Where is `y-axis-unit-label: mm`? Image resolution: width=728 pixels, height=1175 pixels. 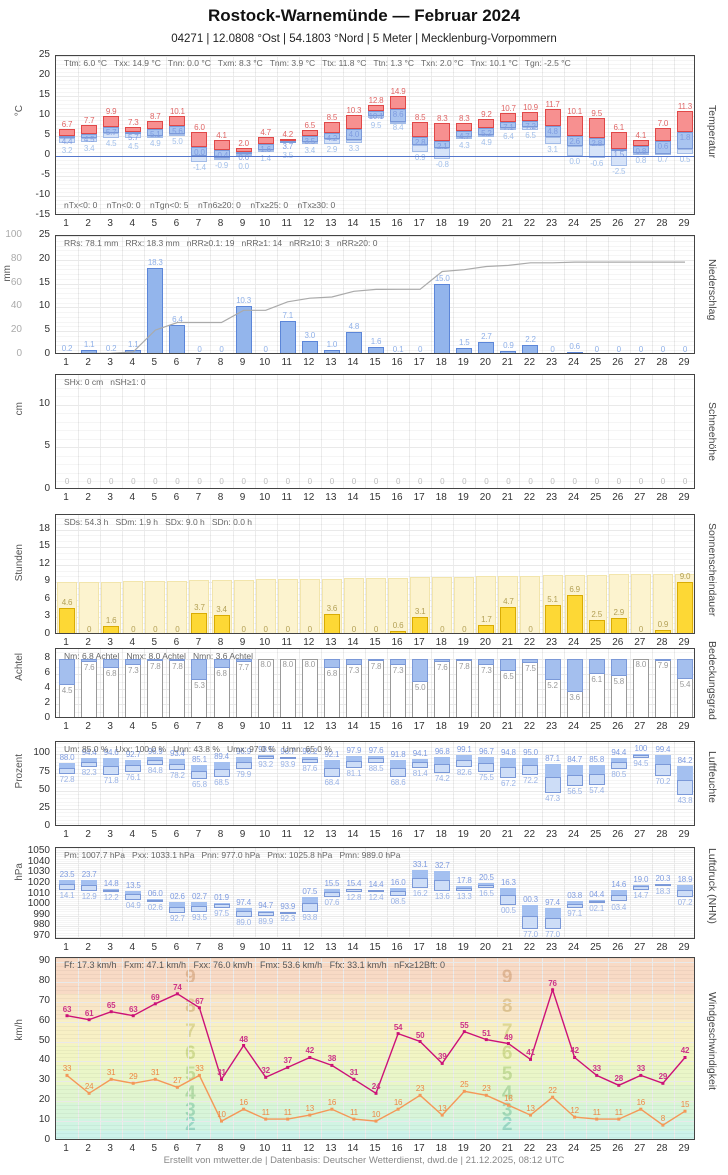 y-axis-unit-label: mm is located at coordinates (7, 273).